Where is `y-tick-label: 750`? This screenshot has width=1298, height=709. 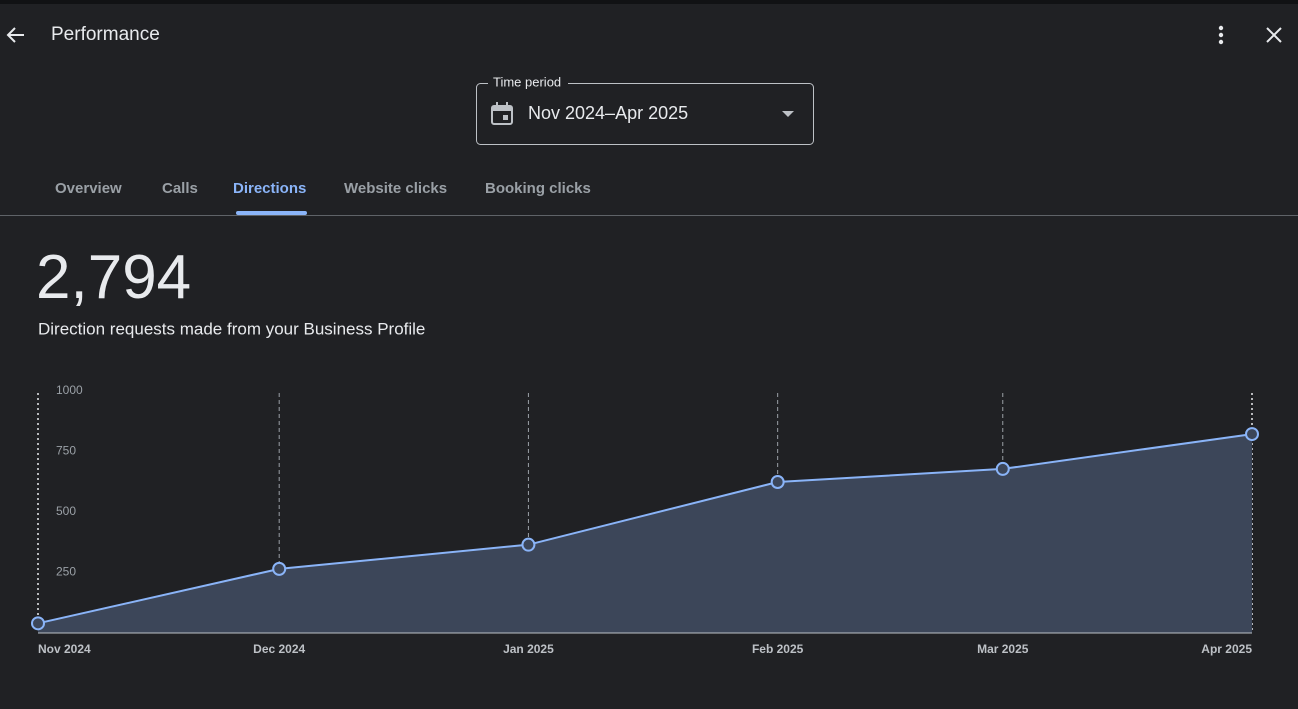
y-tick-label: 750 is located at coordinates (66, 451).